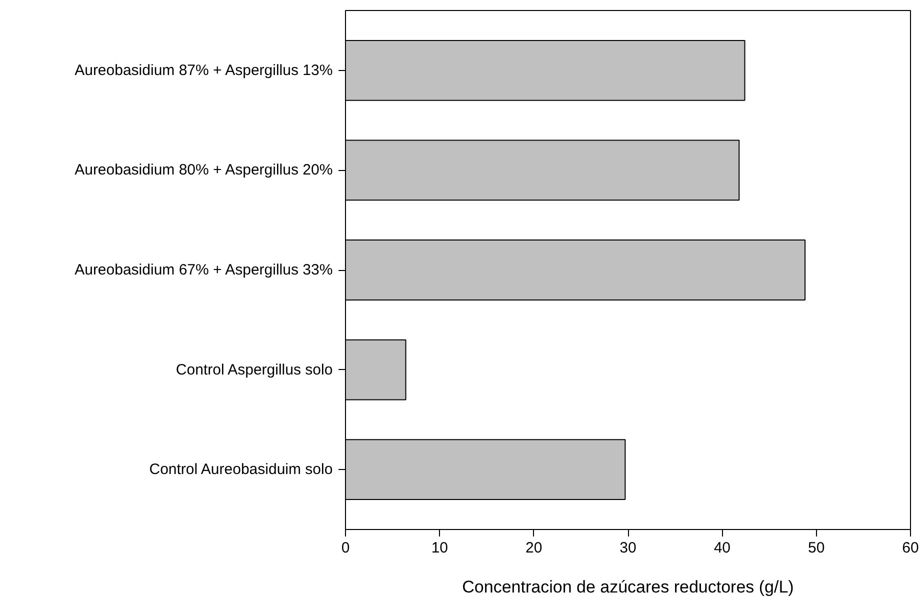  I want to click on y-tick-label: Control Aspergillus solo, so click(254, 369).